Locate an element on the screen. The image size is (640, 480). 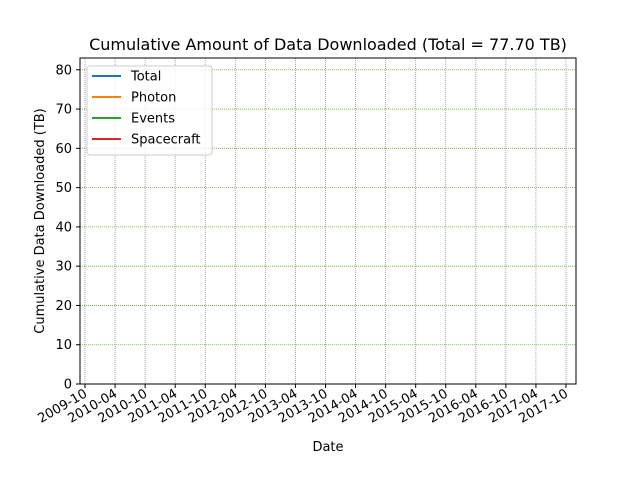
legend-label: Events is located at coordinates (153, 119).